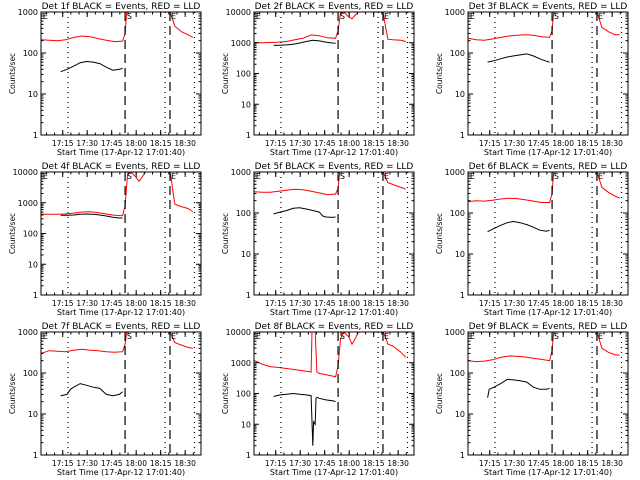 The width and height of the screenshot is (640, 480). Describe the element at coordinates (548, 327) in the screenshot. I see `panel-title: Det 9f BLACK = Events, RED = LLD` at that location.